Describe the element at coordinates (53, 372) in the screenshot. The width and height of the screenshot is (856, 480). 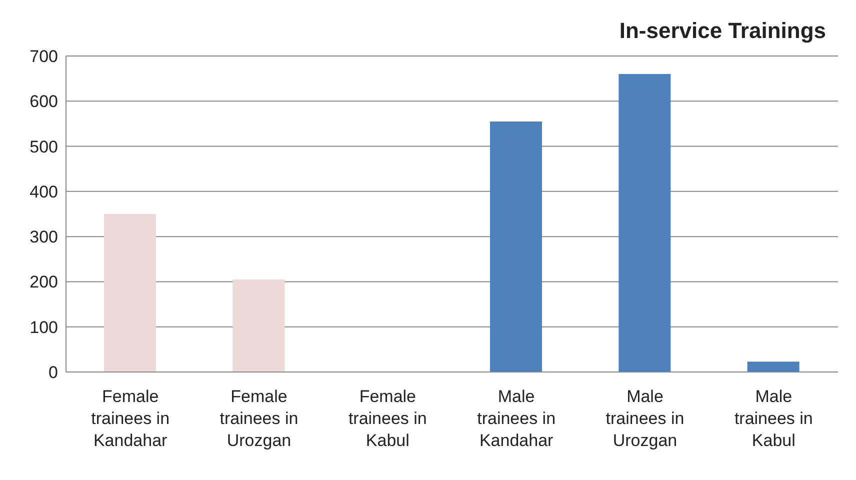
I see `y-tick-label: 0` at that location.